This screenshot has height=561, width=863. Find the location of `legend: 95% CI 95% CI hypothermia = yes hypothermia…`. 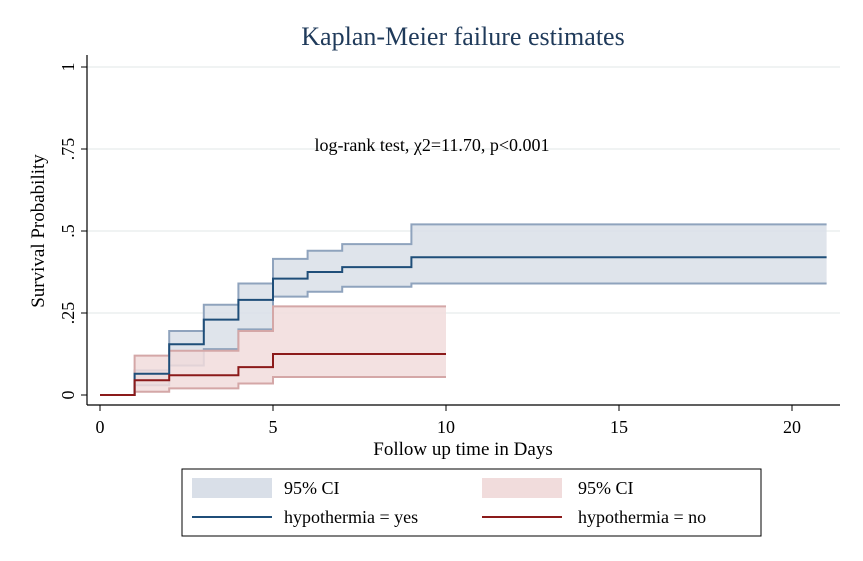

legend: 95% CI 95% CI hypothermia = yes hypothermia… is located at coordinates (471, 502).